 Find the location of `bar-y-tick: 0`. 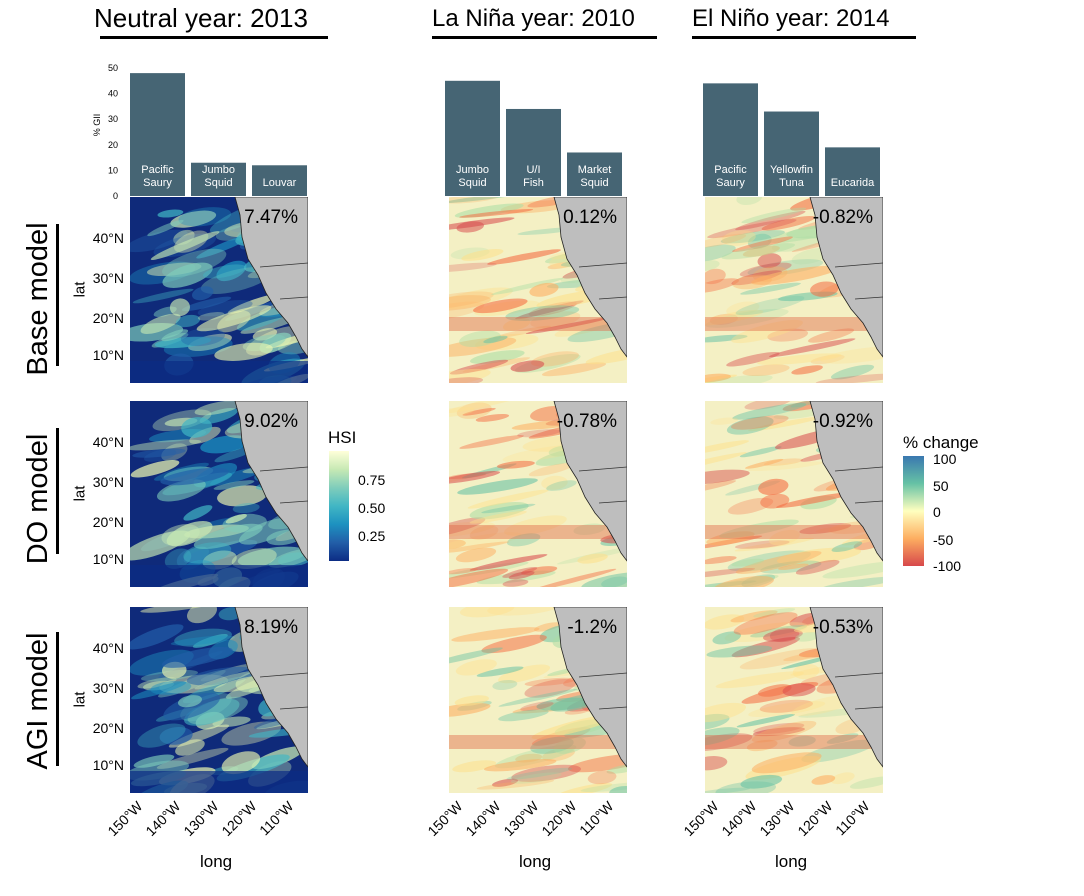

bar-y-tick: 0 is located at coordinates (115, 195).